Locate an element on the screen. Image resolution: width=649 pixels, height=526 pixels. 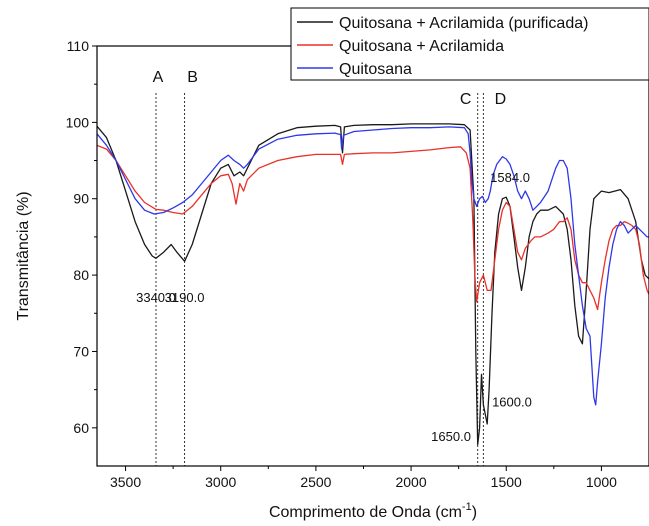
peak-label: 3340.0 is located at coordinates (156, 297).